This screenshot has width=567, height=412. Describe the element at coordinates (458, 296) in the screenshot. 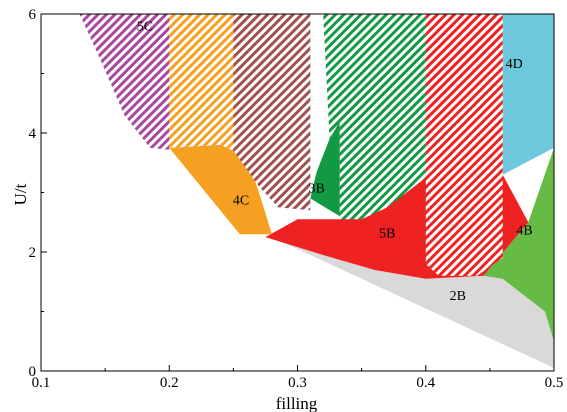

I see `region-label-2b: 2B` at that location.